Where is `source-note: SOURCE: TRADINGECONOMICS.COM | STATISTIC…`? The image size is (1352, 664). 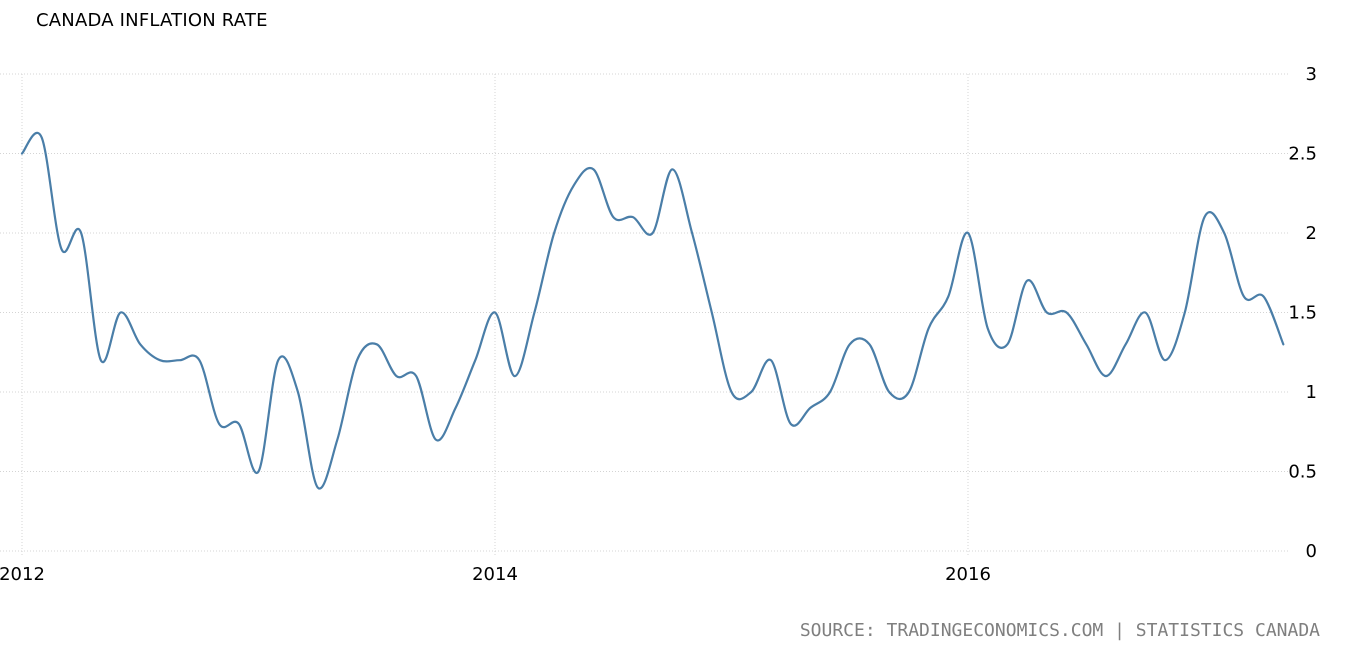
source-note: SOURCE: TRADINGECONOMICS.COM | STATISTIC… is located at coordinates (1059, 630).